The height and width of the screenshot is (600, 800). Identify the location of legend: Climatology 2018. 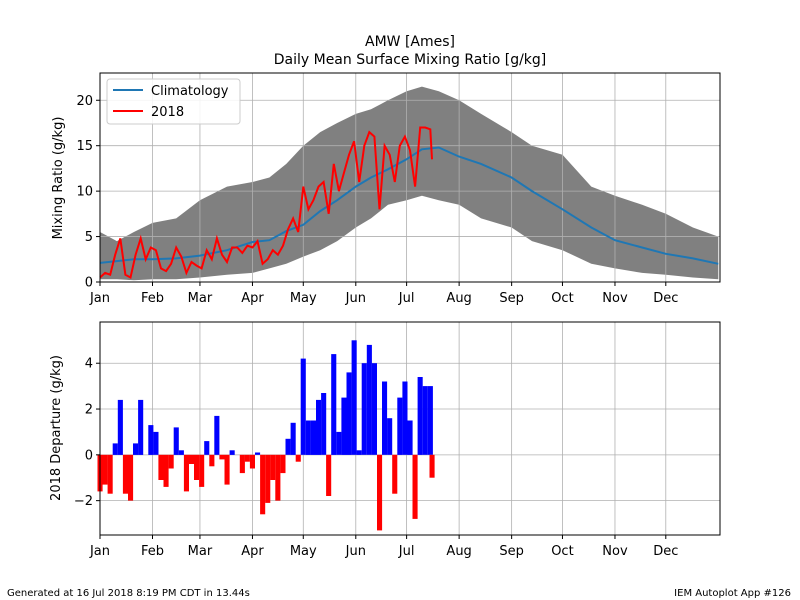
(173, 101).